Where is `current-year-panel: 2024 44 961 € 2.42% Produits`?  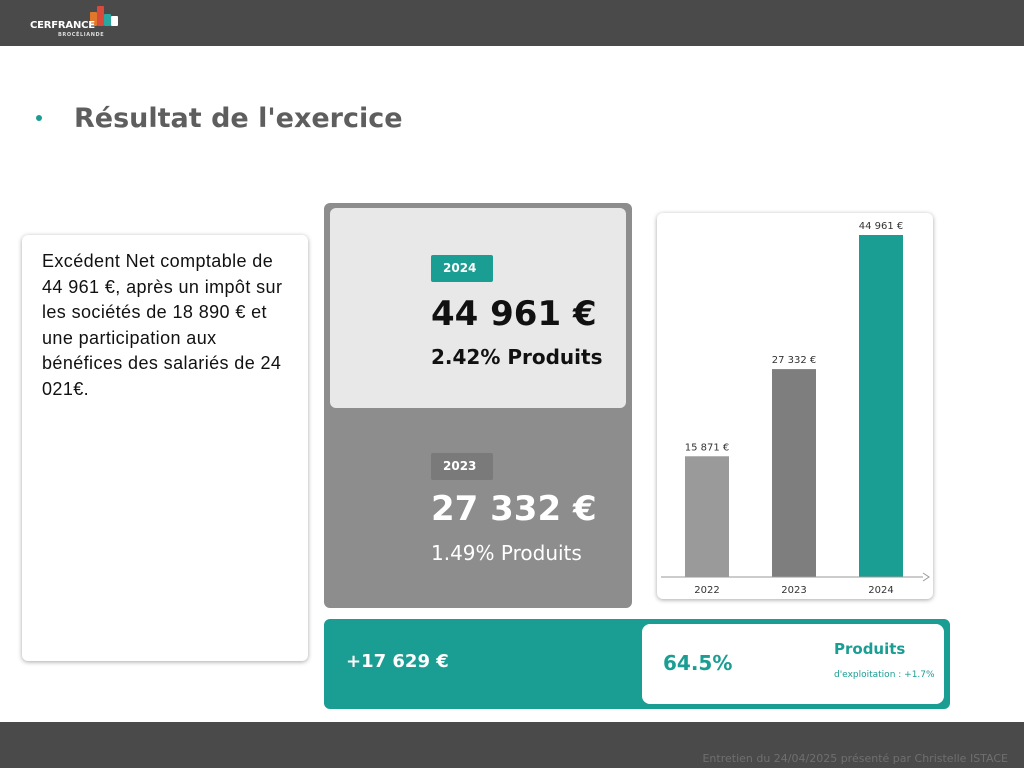 current-year-panel: 2024 44 961 € 2.42% Produits is located at coordinates (478, 308).